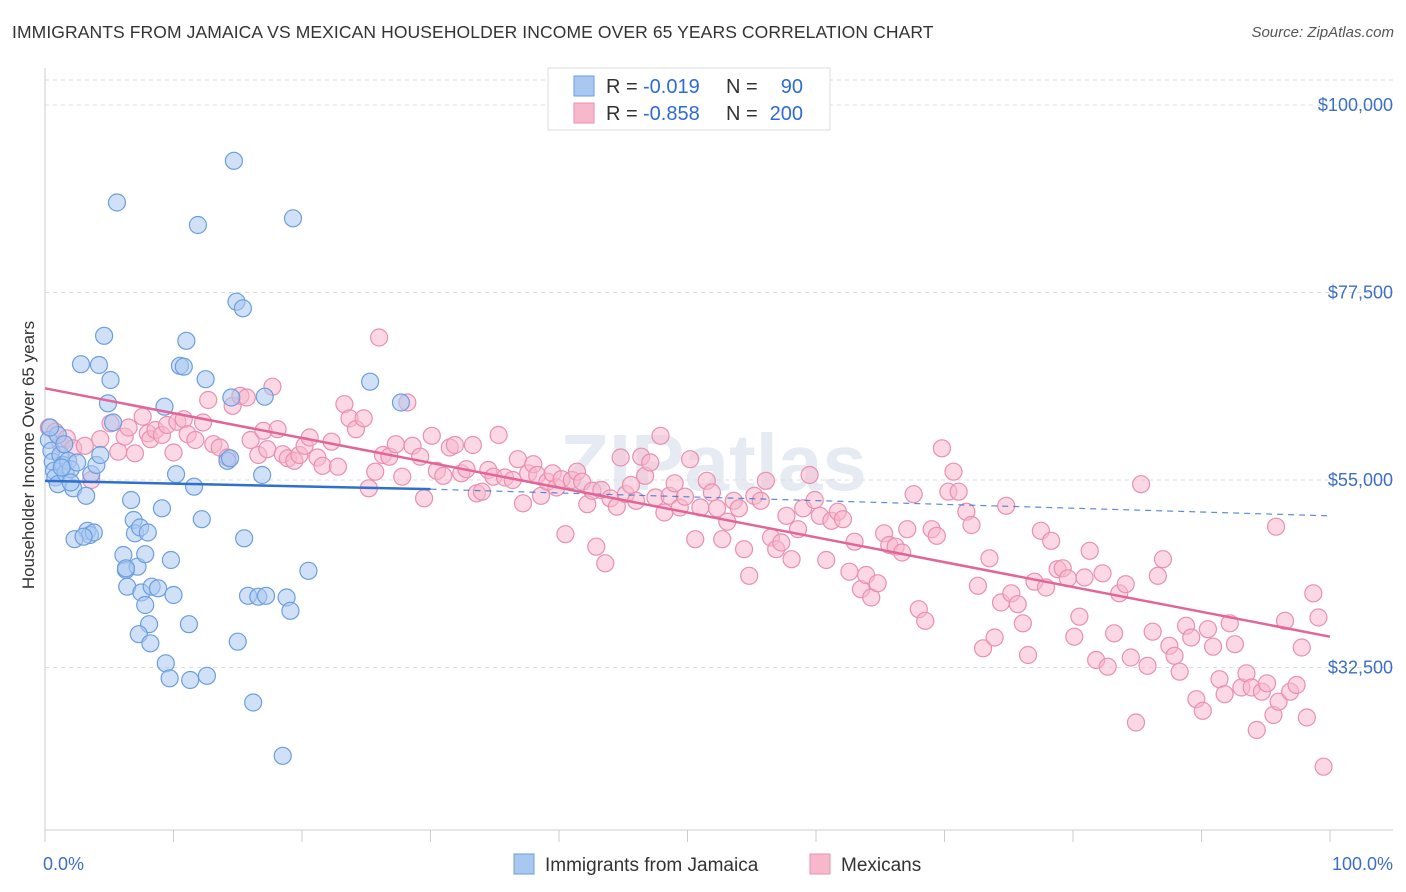 This screenshot has height=892, width=1406. What do you see at coordinates (1322, 32) in the screenshot?
I see `source-label: Source: ZipAtlas.com` at bounding box center [1322, 32].